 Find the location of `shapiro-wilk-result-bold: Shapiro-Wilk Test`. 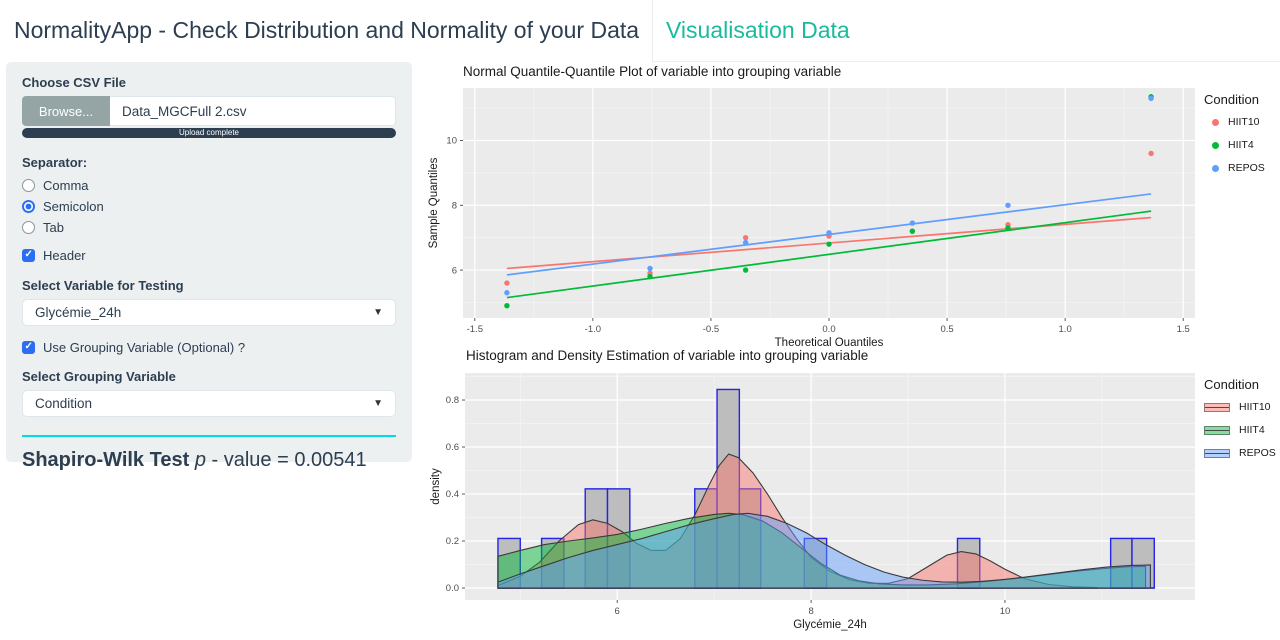

shapiro-wilk-result-bold: Shapiro-Wilk Test is located at coordinates (108, 460).